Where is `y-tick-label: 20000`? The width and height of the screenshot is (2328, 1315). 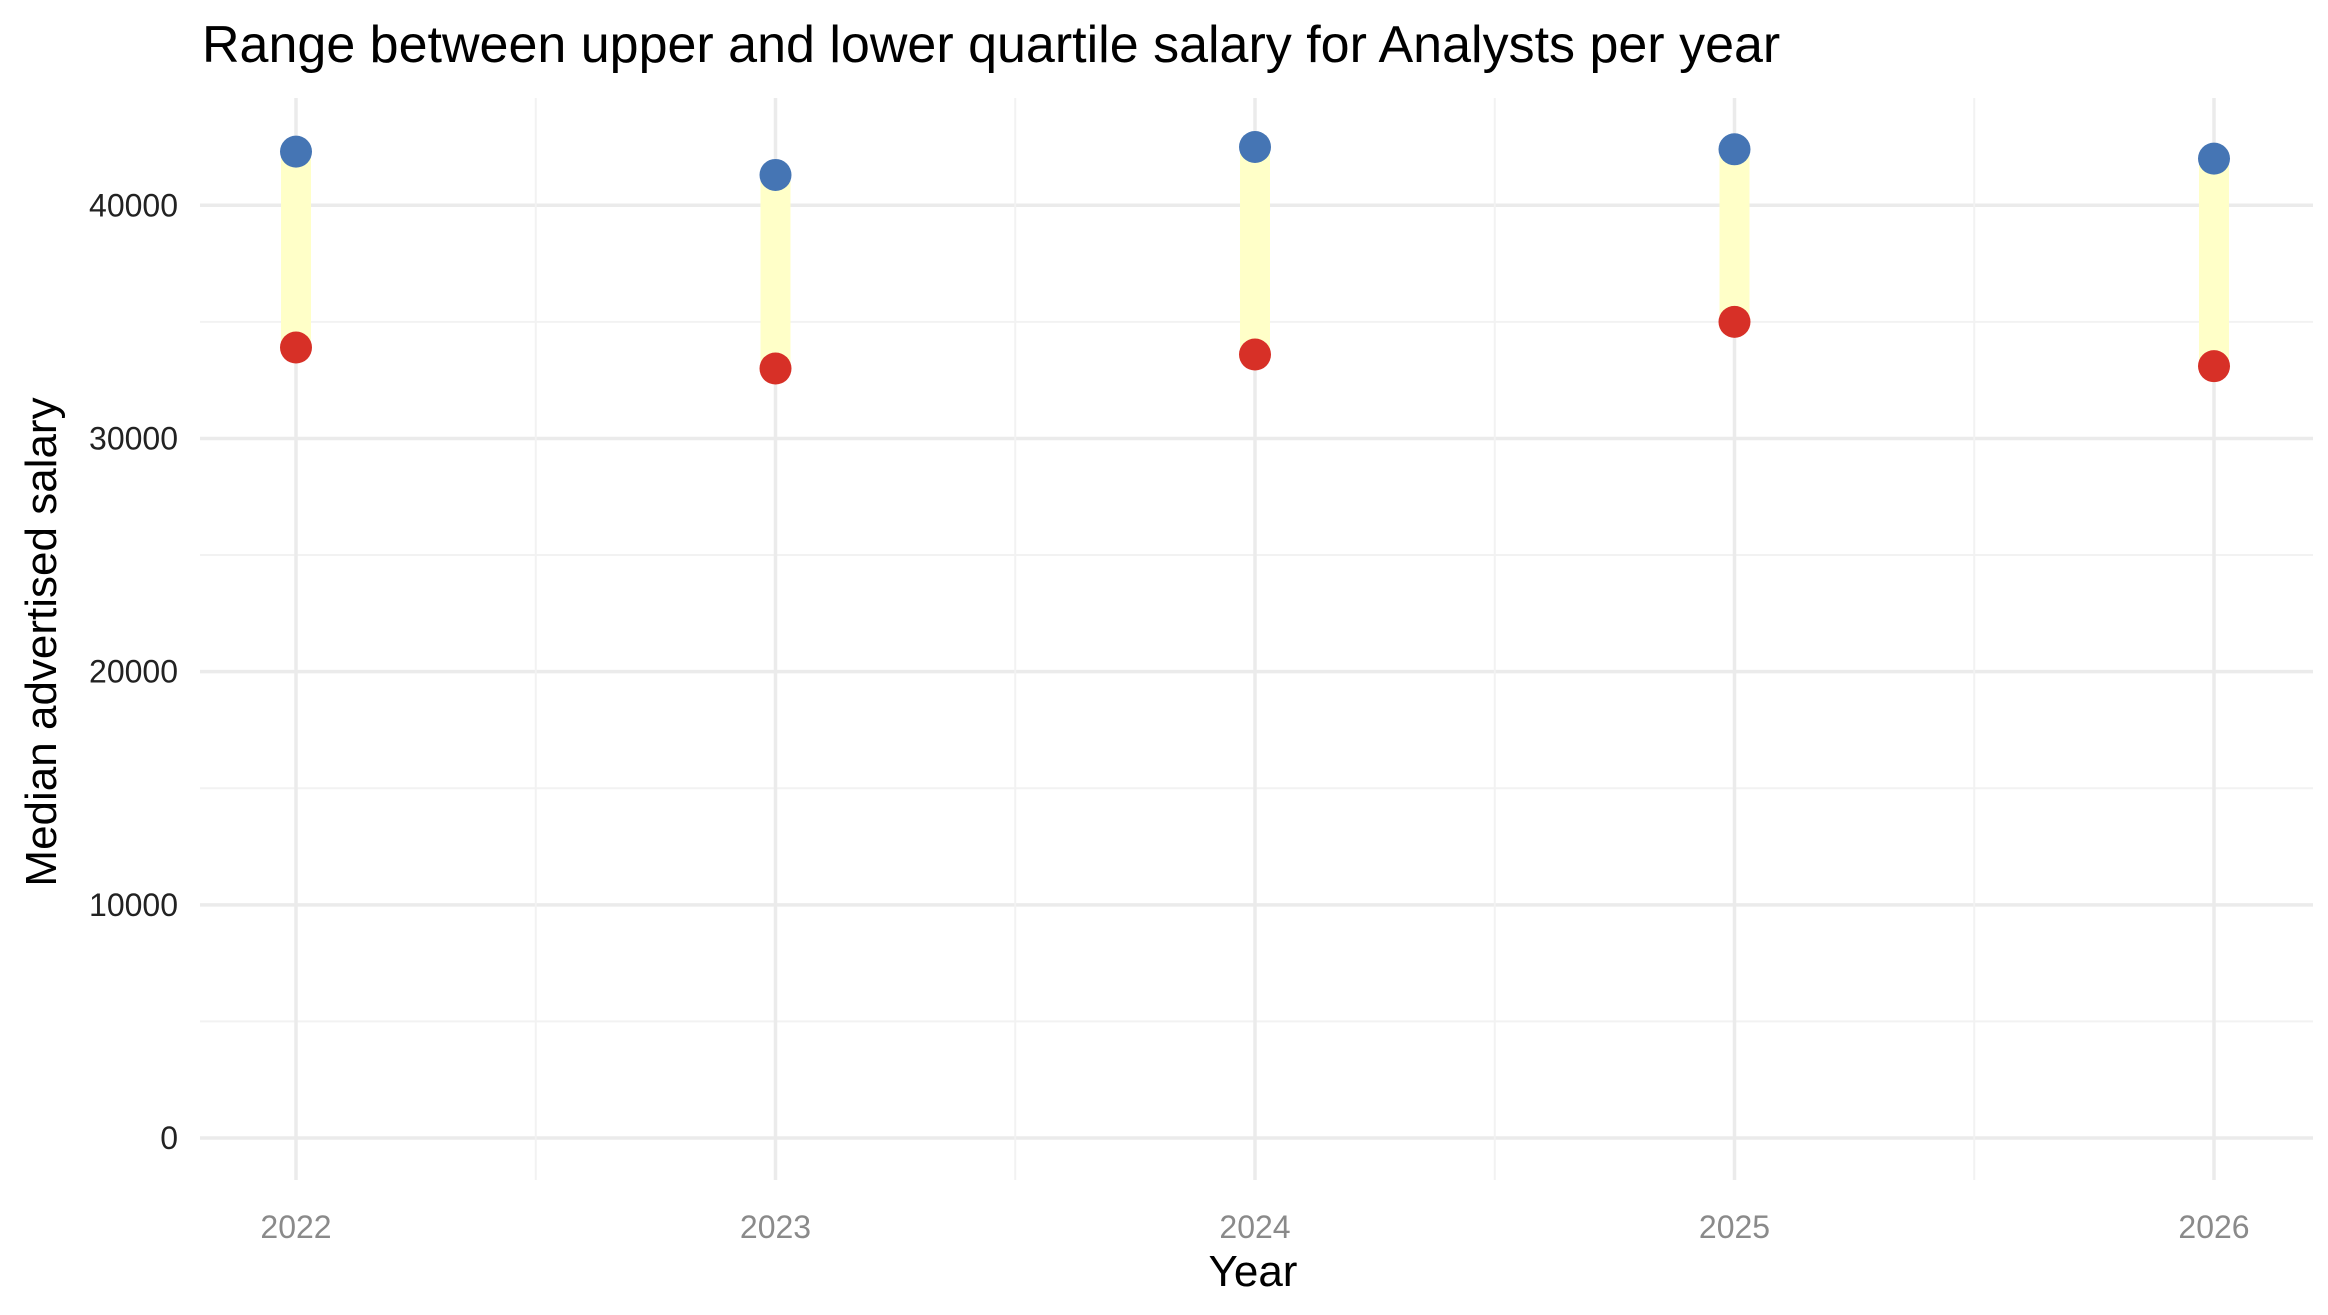
y-tick-label: 20000 is located at coordinates (133, 672).